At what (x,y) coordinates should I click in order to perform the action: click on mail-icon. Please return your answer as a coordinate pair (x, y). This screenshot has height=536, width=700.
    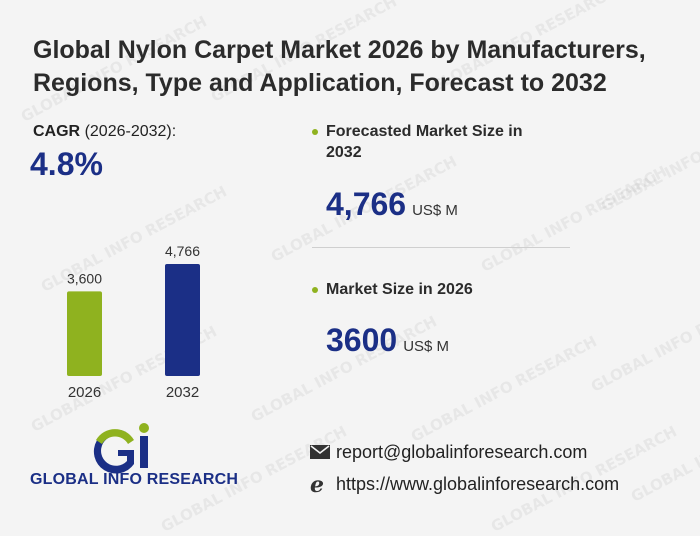
    Looking at the image, I should click on (321, 453).